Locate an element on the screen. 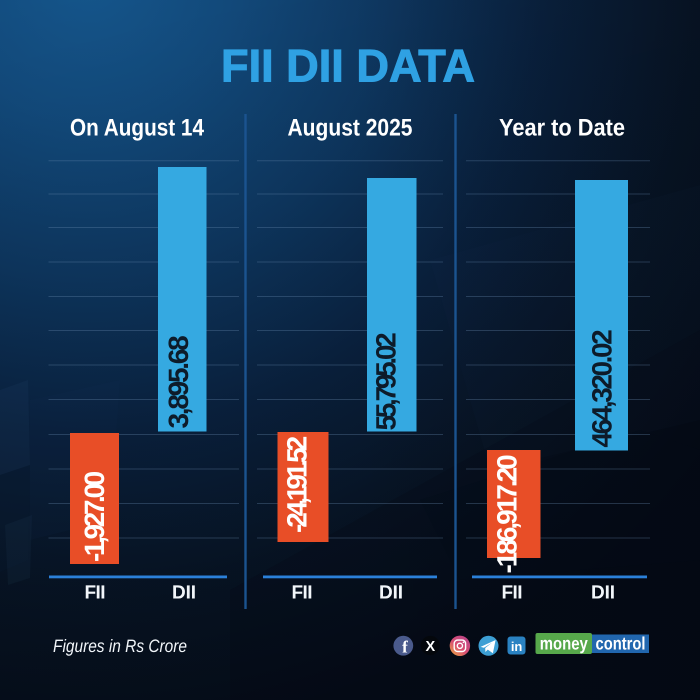  svg-text: f is located at coordinates (405, 647).